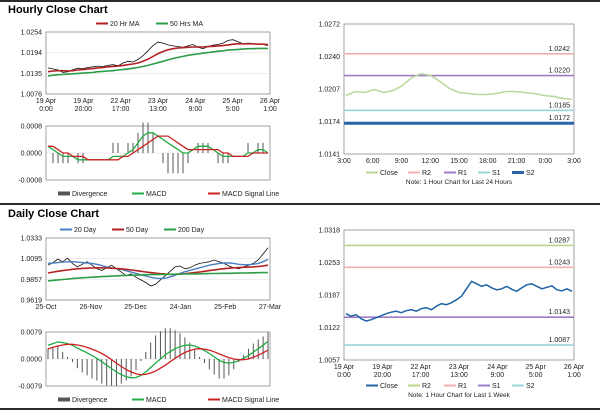 Image resolution: width=600 pixels, height=413 pixels. I want to click on level-label-s2: 1.0087, so click(560, 340).